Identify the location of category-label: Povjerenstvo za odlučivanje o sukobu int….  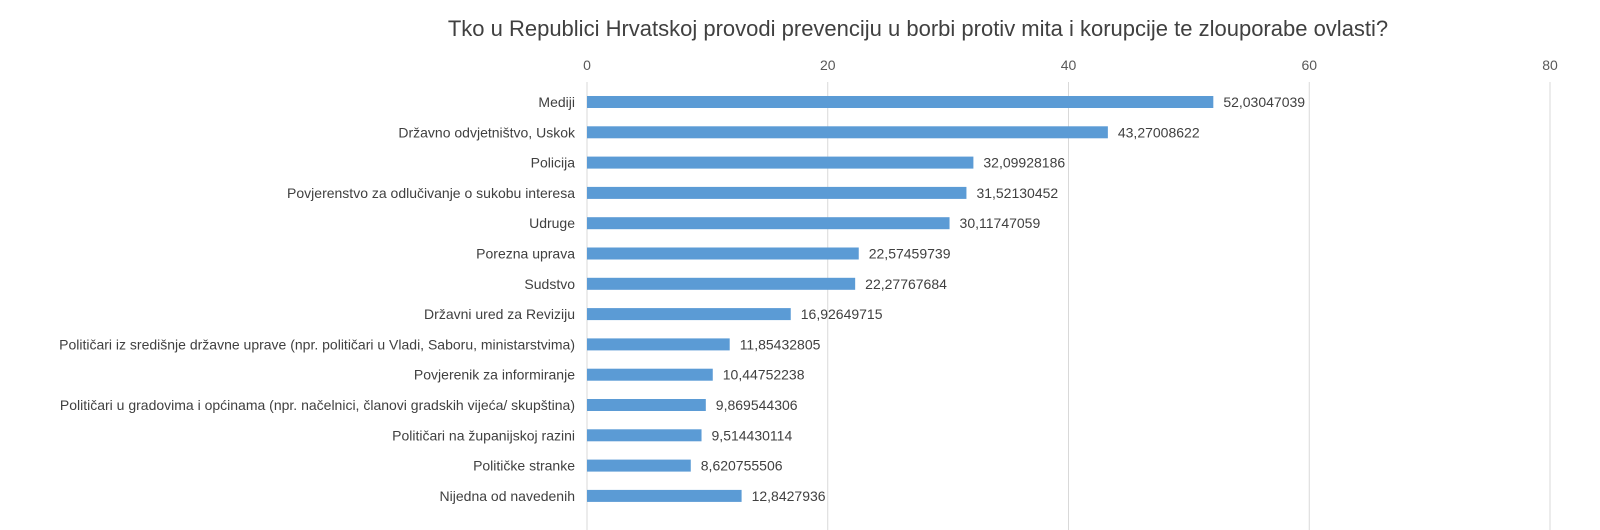
(431, 193).